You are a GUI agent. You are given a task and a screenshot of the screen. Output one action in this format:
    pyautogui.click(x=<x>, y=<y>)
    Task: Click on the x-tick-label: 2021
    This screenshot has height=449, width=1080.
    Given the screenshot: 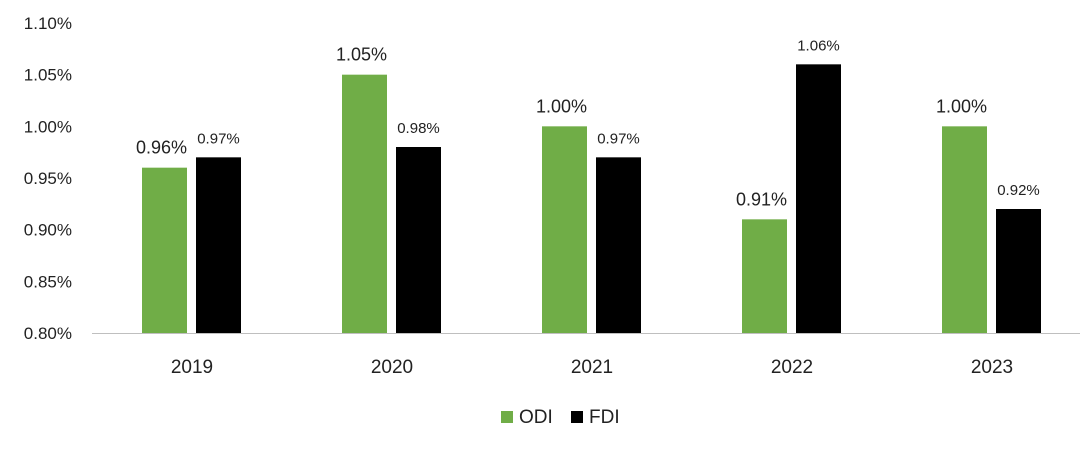 What is the action you would take?
    pyautogui.click(x=592, y=367)
    